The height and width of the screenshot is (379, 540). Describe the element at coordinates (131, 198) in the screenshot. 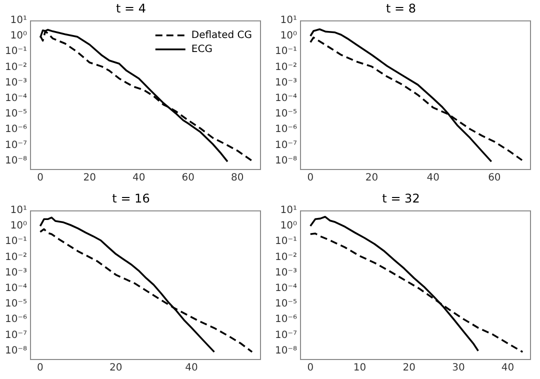

I see `chart-title: t = 16` at that location.